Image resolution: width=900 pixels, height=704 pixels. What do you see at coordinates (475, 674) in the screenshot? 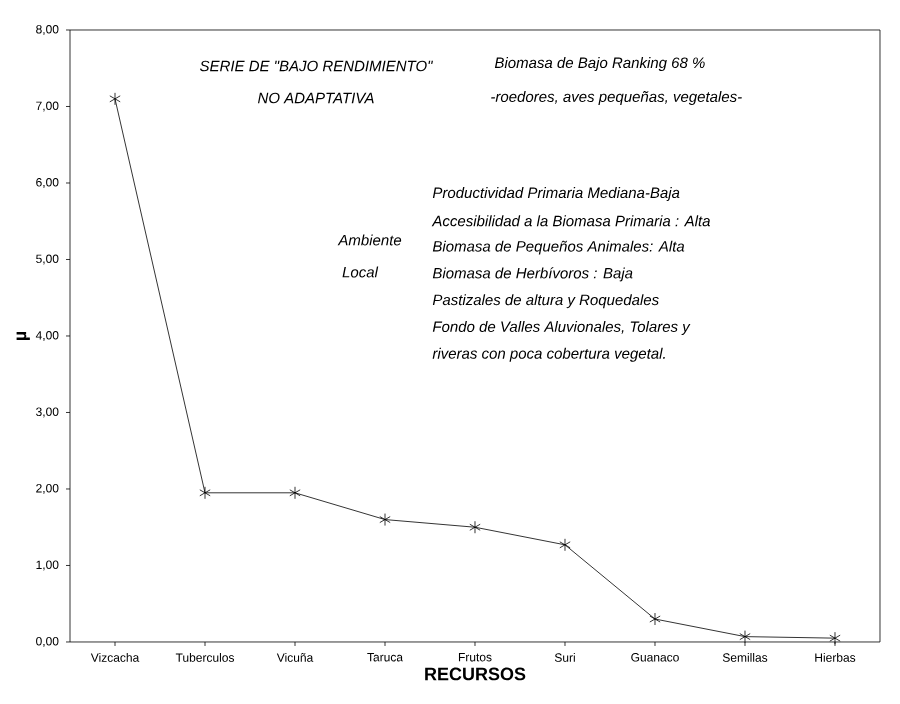
I see `x-axis-title: RECURSOS` at bounding box center [475, 674].